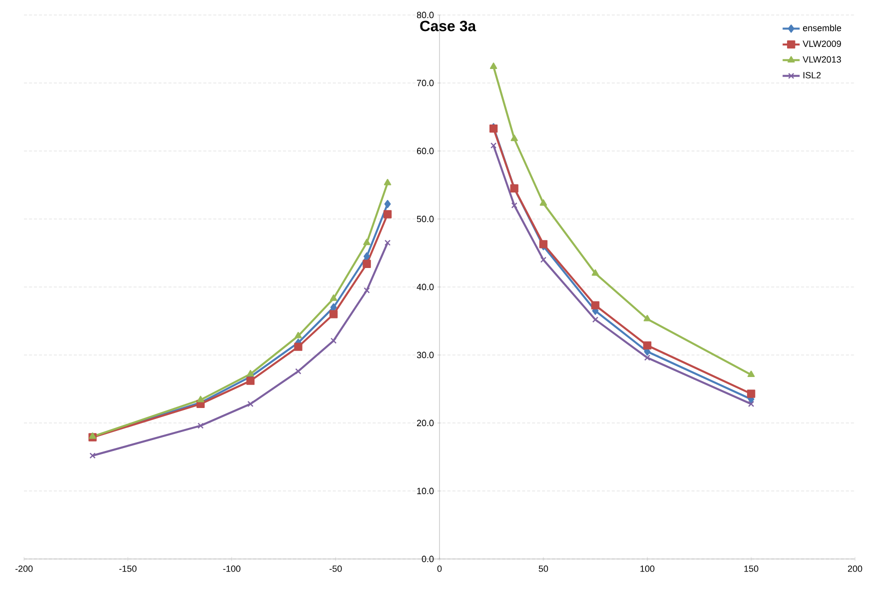  What do you see at coordinates (855, 568) in the screenshot?
I see `x-tick-label: 200` at bounding box center [855, 568].